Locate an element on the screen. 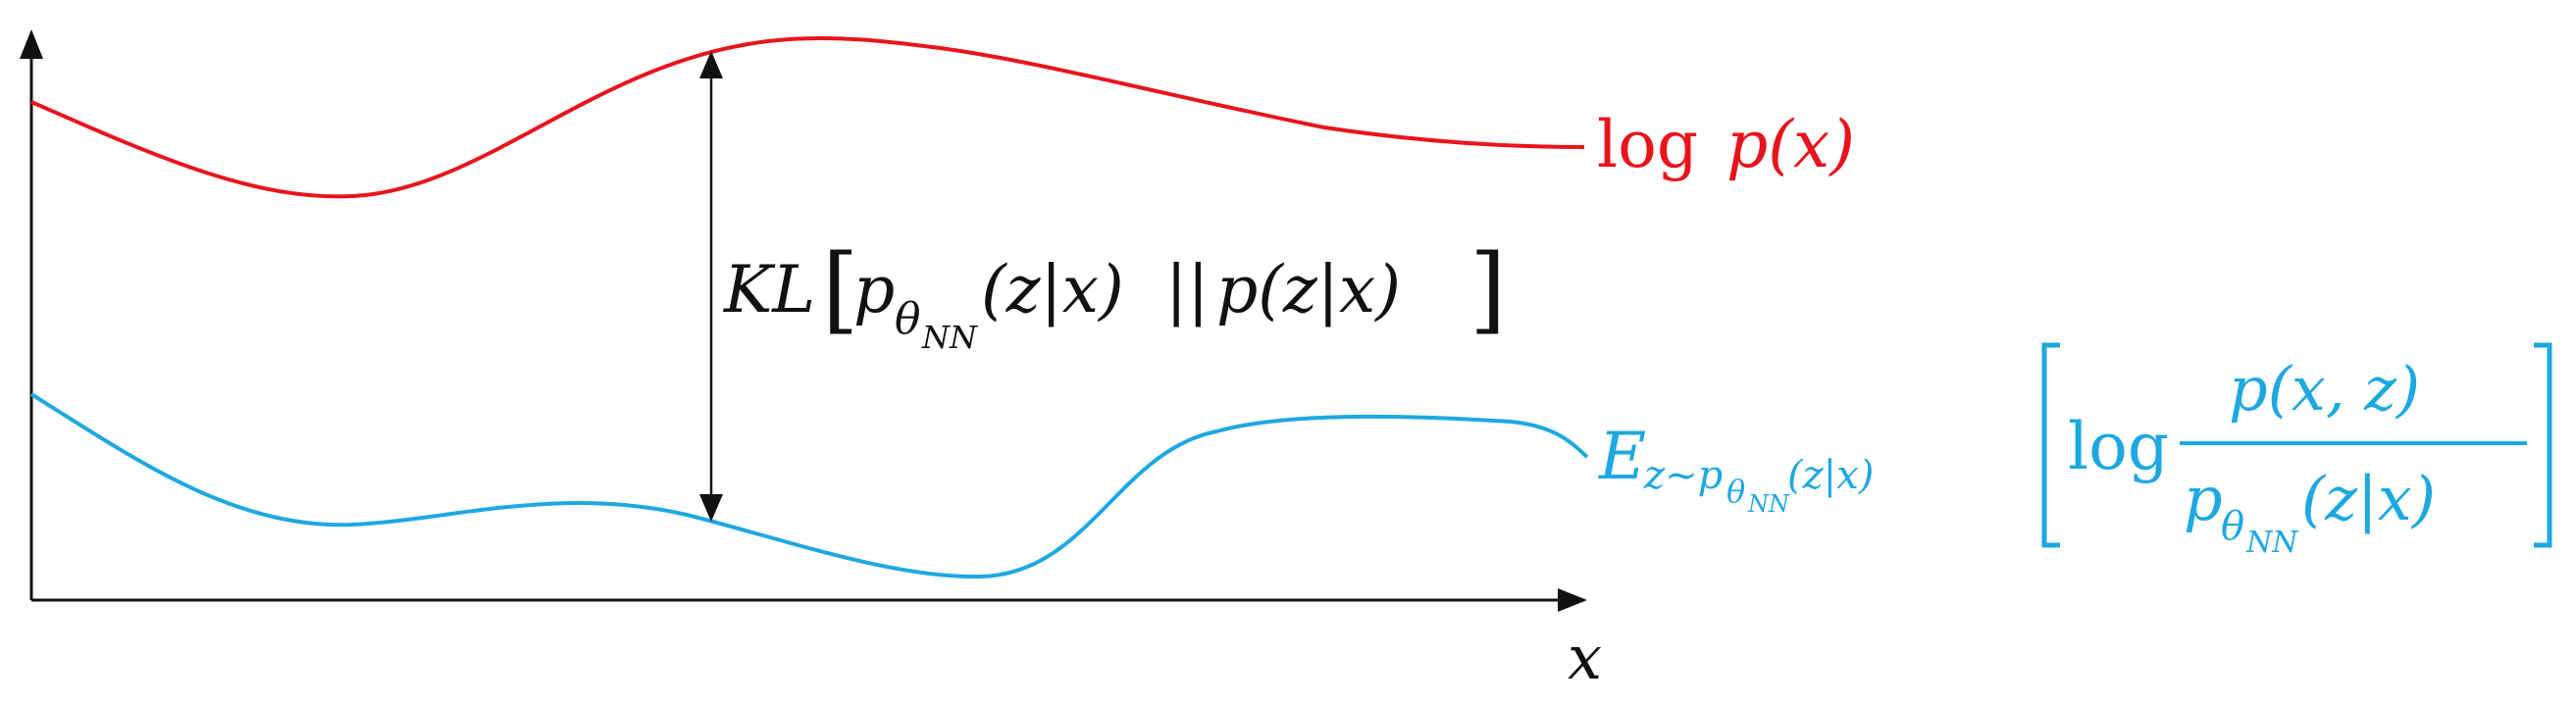 The height and width of the screenshot is (705, 2576). log-px-label: log p(x) is located at coordinates (1726, 144).